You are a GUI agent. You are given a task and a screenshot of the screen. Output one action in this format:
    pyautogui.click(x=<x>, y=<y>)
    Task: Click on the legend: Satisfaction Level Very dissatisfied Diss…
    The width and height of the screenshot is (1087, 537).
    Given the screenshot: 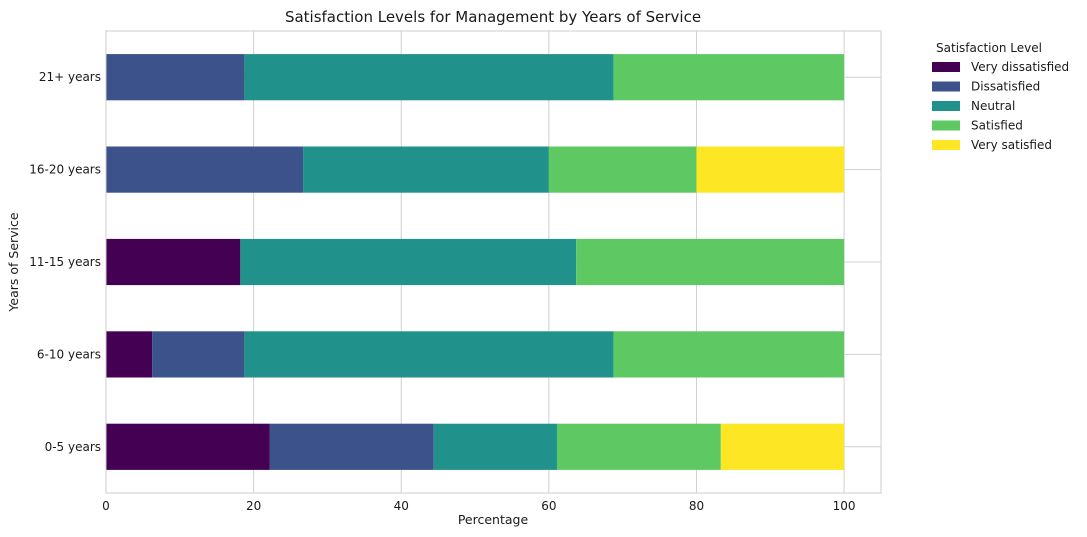 What is the action you would take?
    pyautogui.click(x=1000, y=96)
    